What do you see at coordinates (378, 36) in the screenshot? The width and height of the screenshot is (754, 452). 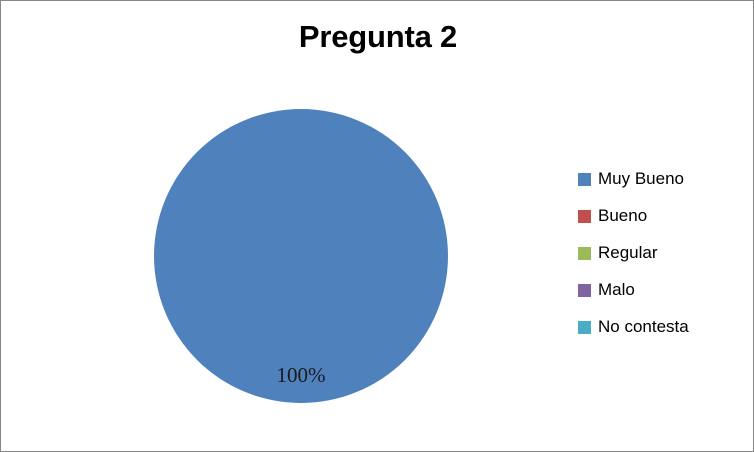 I see `chart-title: Pregunta 2` at bounding box center [378, 36].